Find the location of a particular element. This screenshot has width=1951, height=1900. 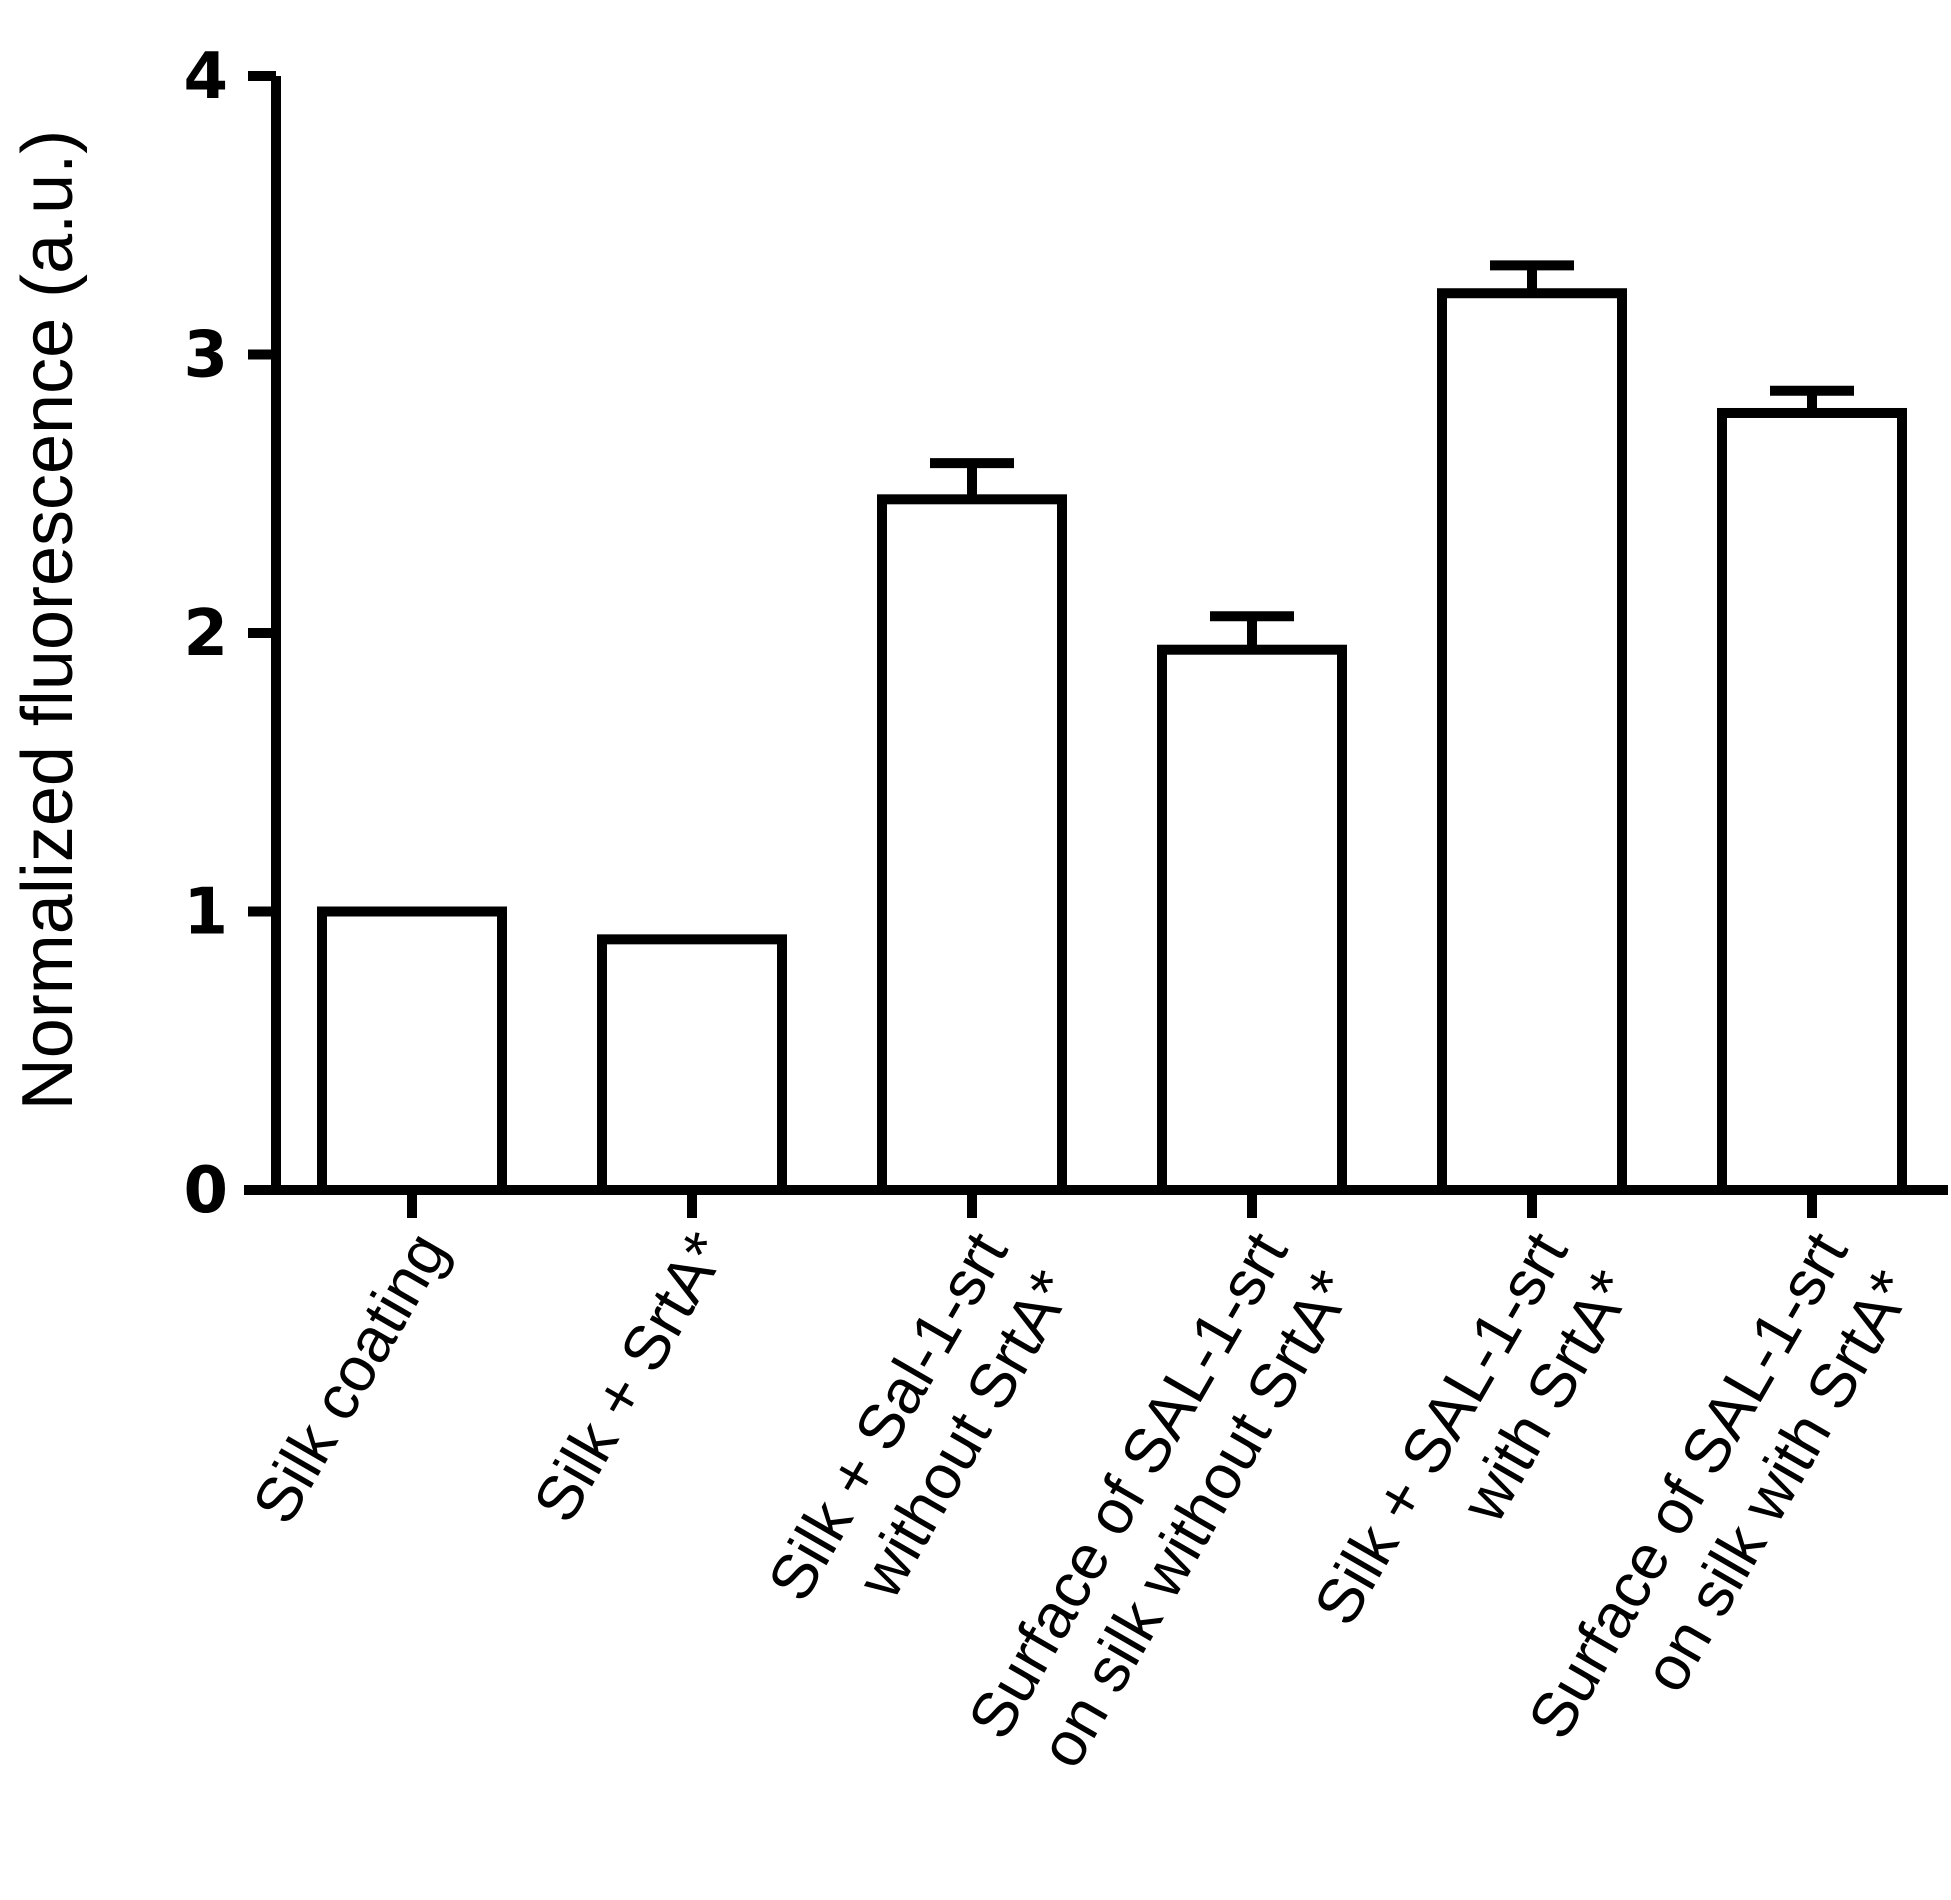

y-tick-label: 1 is located at coordinates (205, 913).